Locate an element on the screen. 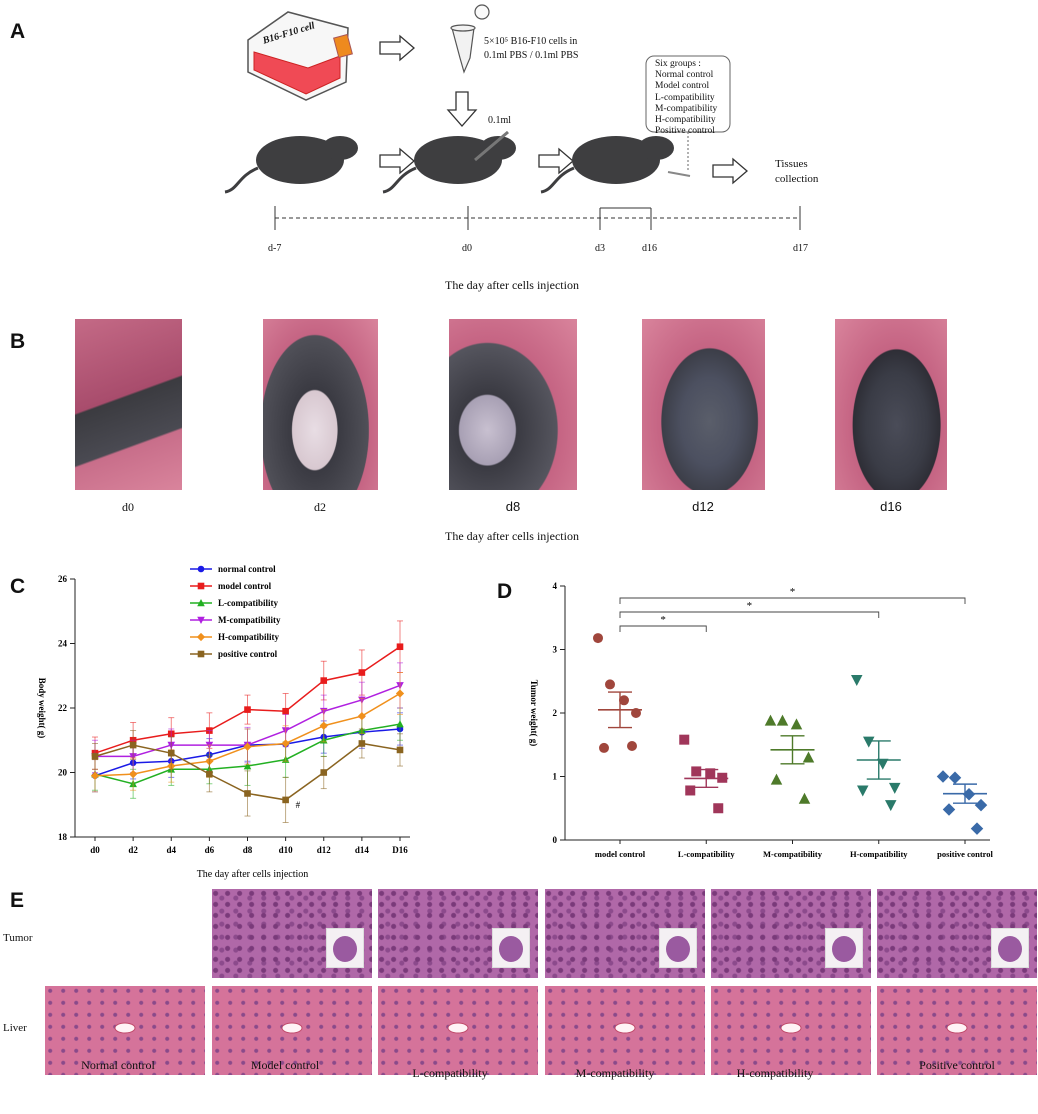 This screenshot has height=1114, width=1038. group-model-control is located at coordinates (617, 693).